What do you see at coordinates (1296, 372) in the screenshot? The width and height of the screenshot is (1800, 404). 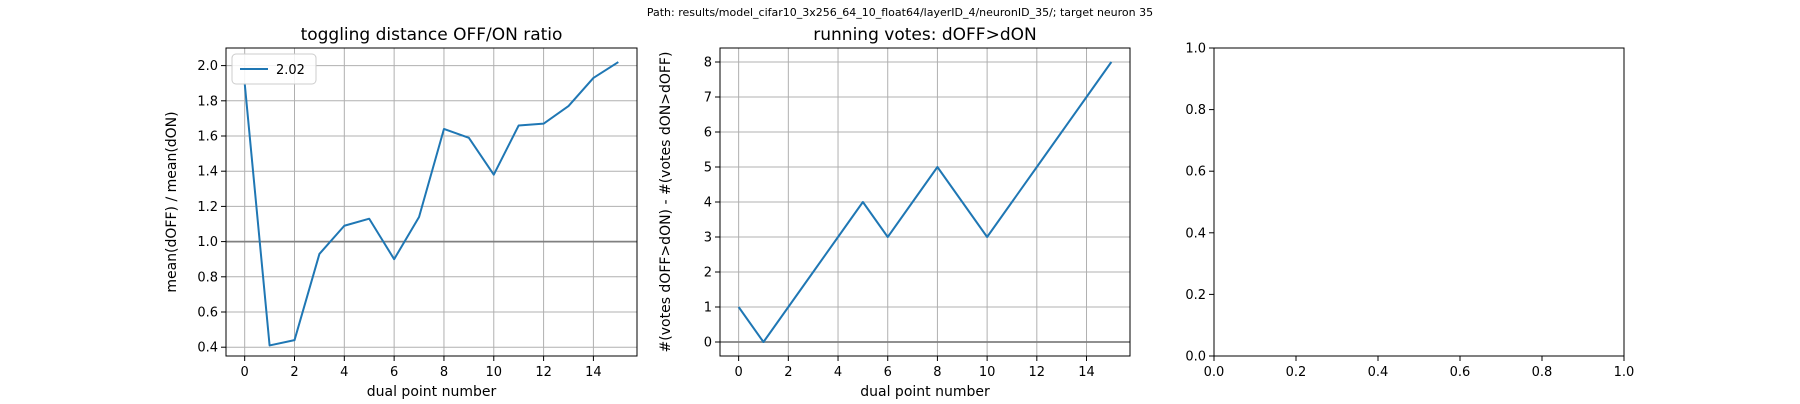 I see `x-tick-label: 0.2` at bounding box center [1296, 372].